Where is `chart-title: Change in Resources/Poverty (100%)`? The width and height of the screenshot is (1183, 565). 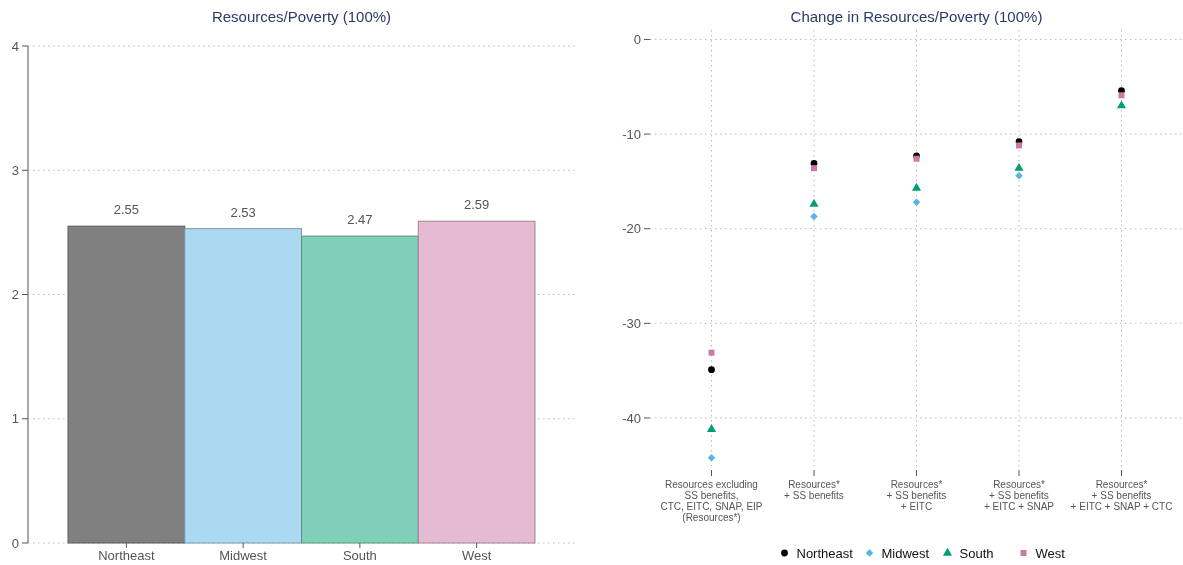 chart-title: Change in Resources/Poverty (100%) is located at coordinates (916, 16).